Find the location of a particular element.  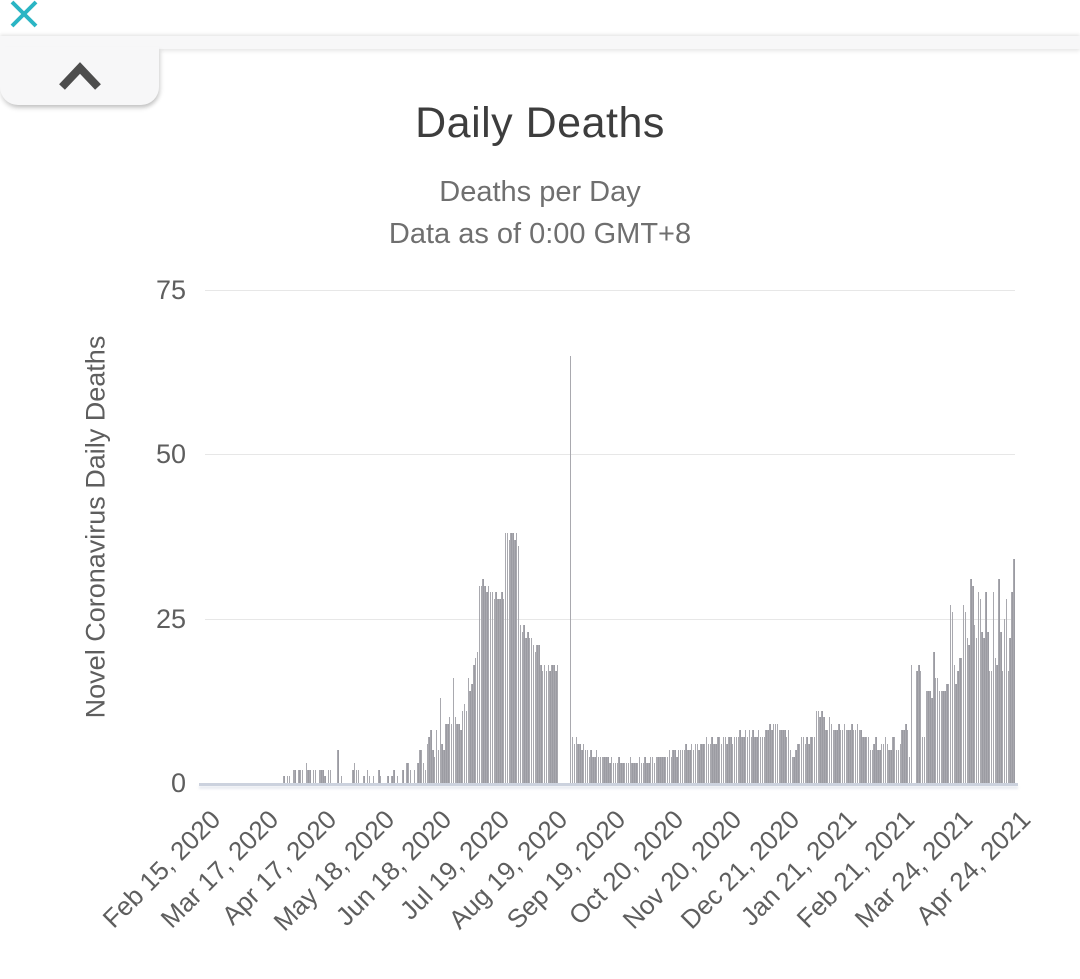

y-tick-label-75: 75 is located at coordinates (170, 289).